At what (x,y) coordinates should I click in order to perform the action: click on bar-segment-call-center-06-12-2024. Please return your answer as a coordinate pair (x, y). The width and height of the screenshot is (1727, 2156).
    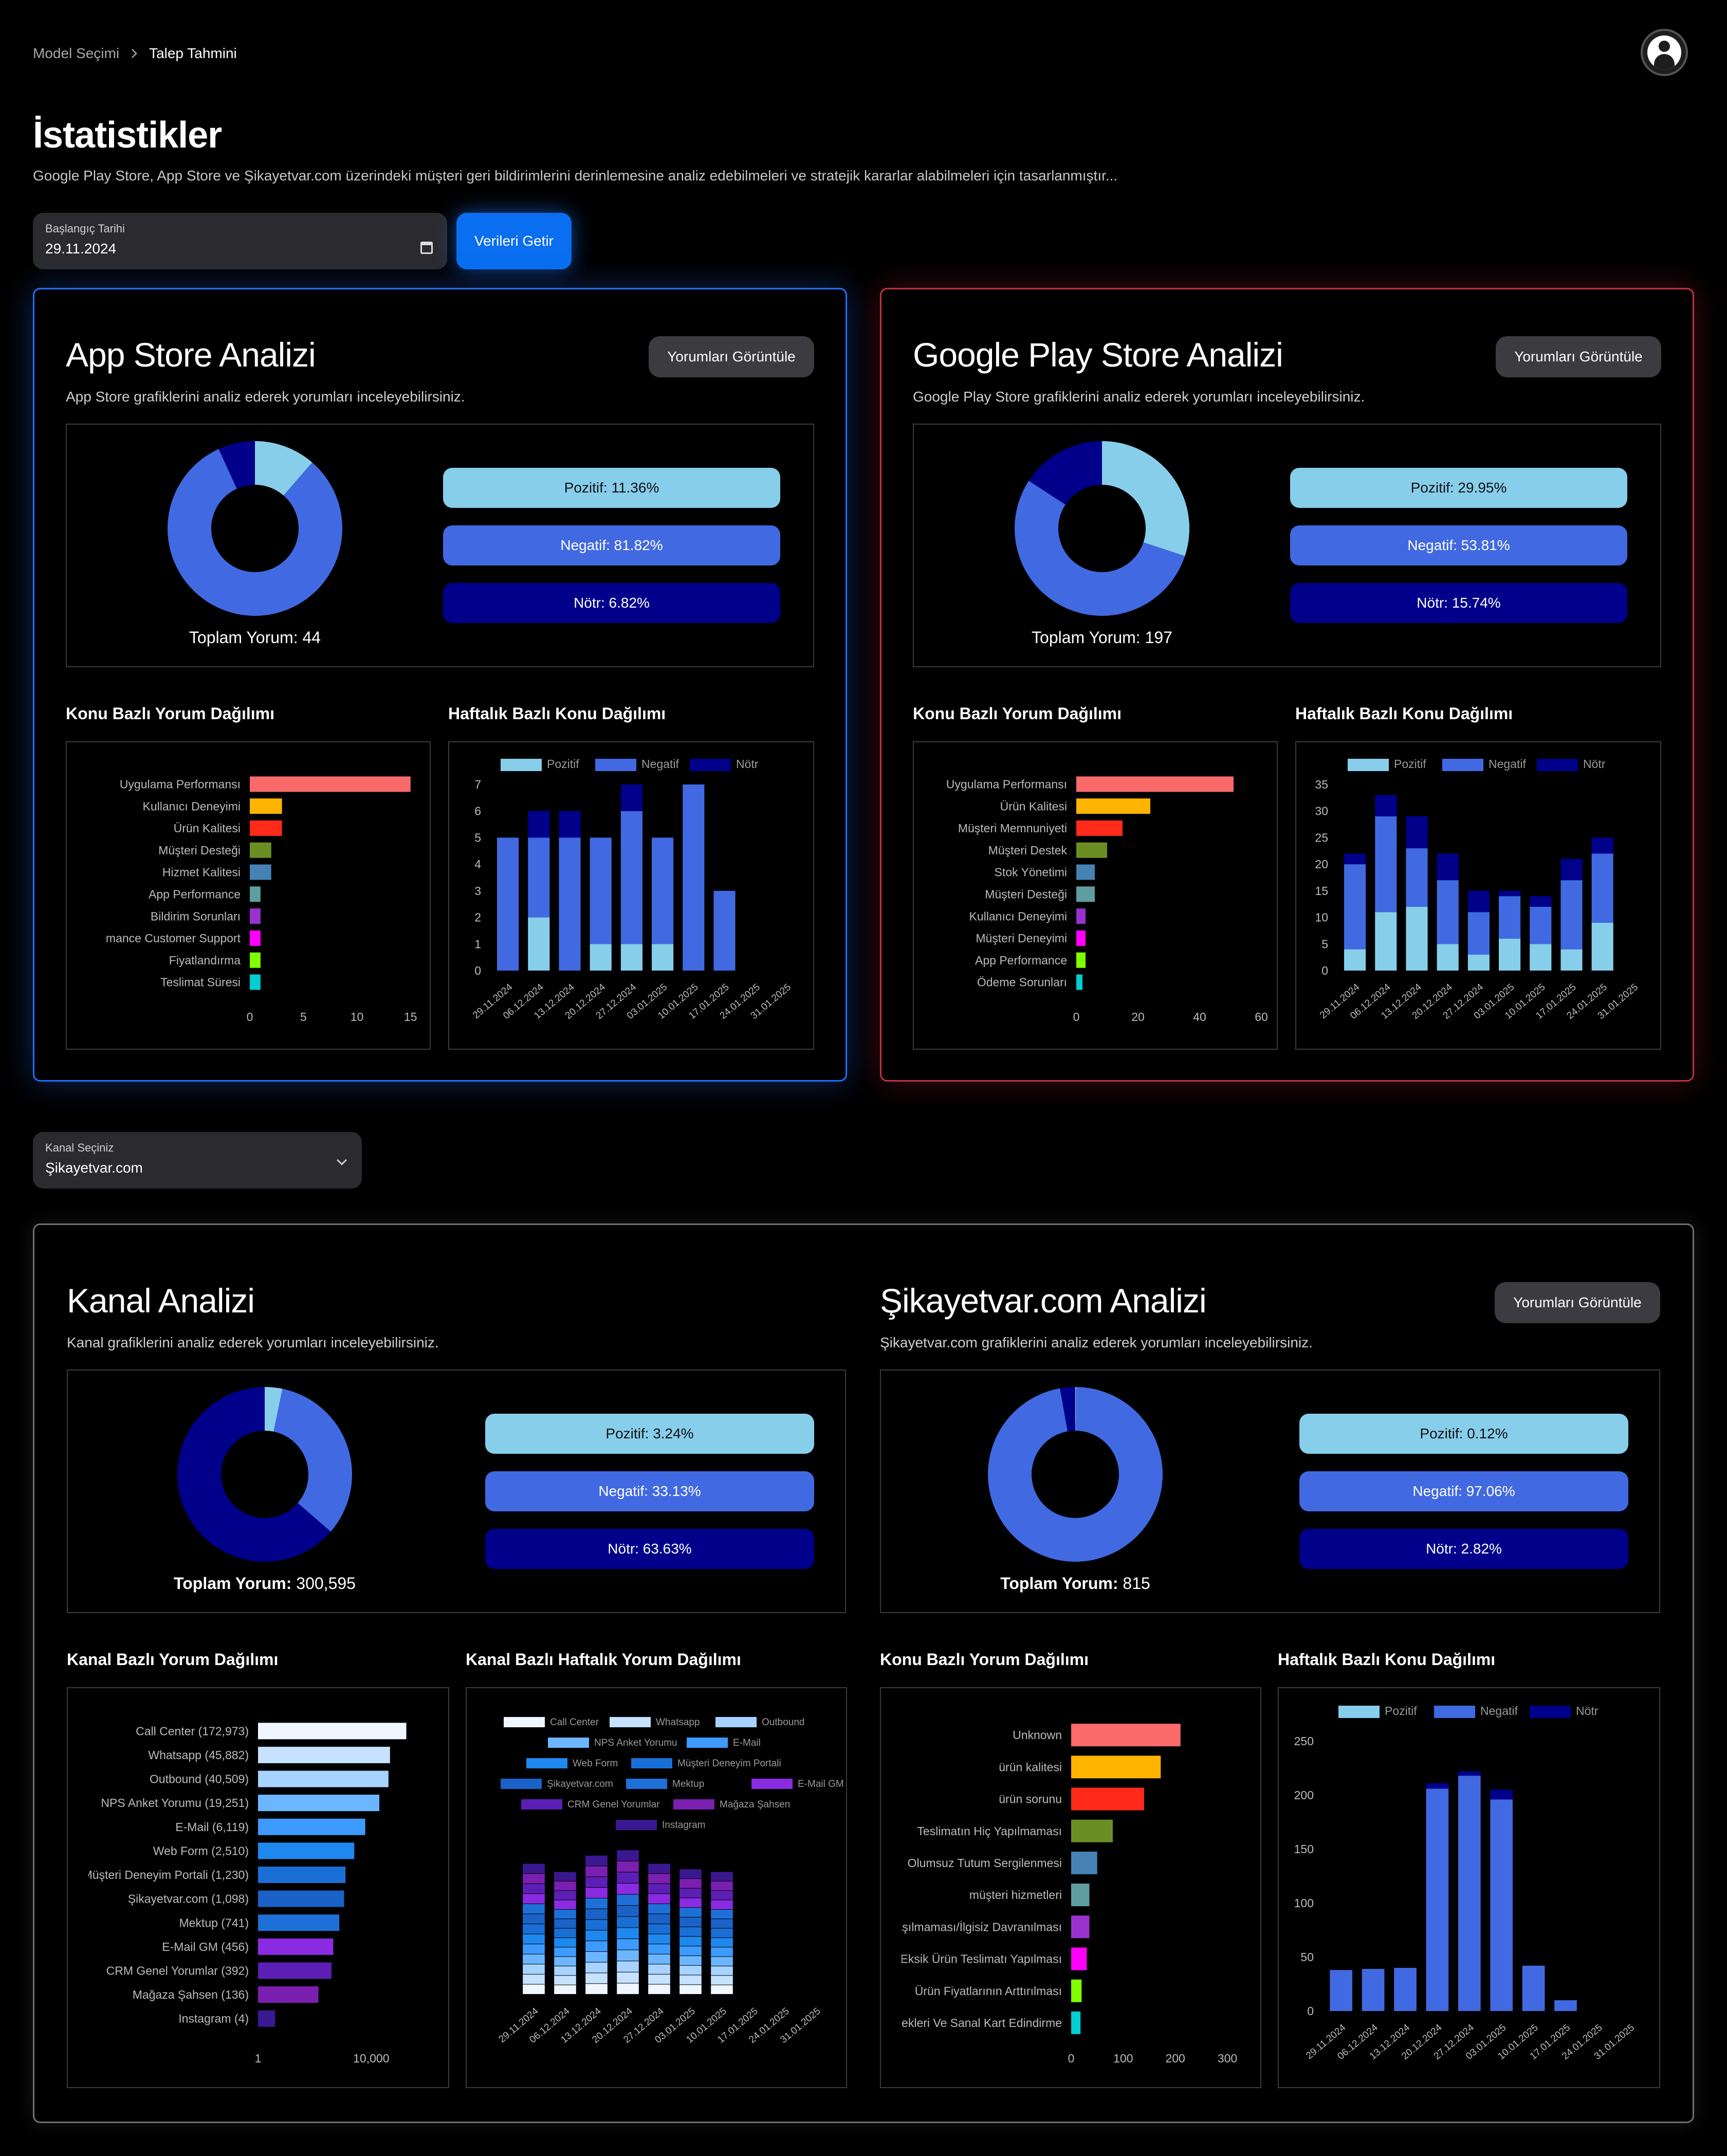
    Looking at the image, I should click on (565, 1989).